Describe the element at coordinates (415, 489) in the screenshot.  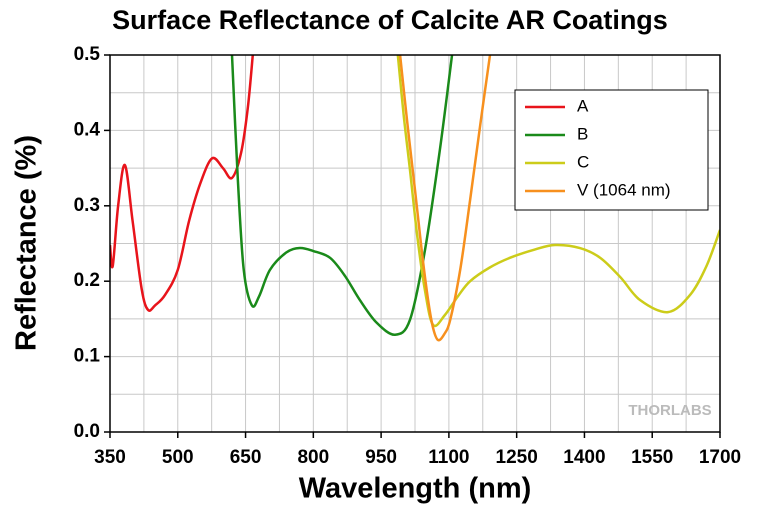
I see `x-axis-label: Wavelength (nm)` at that location.